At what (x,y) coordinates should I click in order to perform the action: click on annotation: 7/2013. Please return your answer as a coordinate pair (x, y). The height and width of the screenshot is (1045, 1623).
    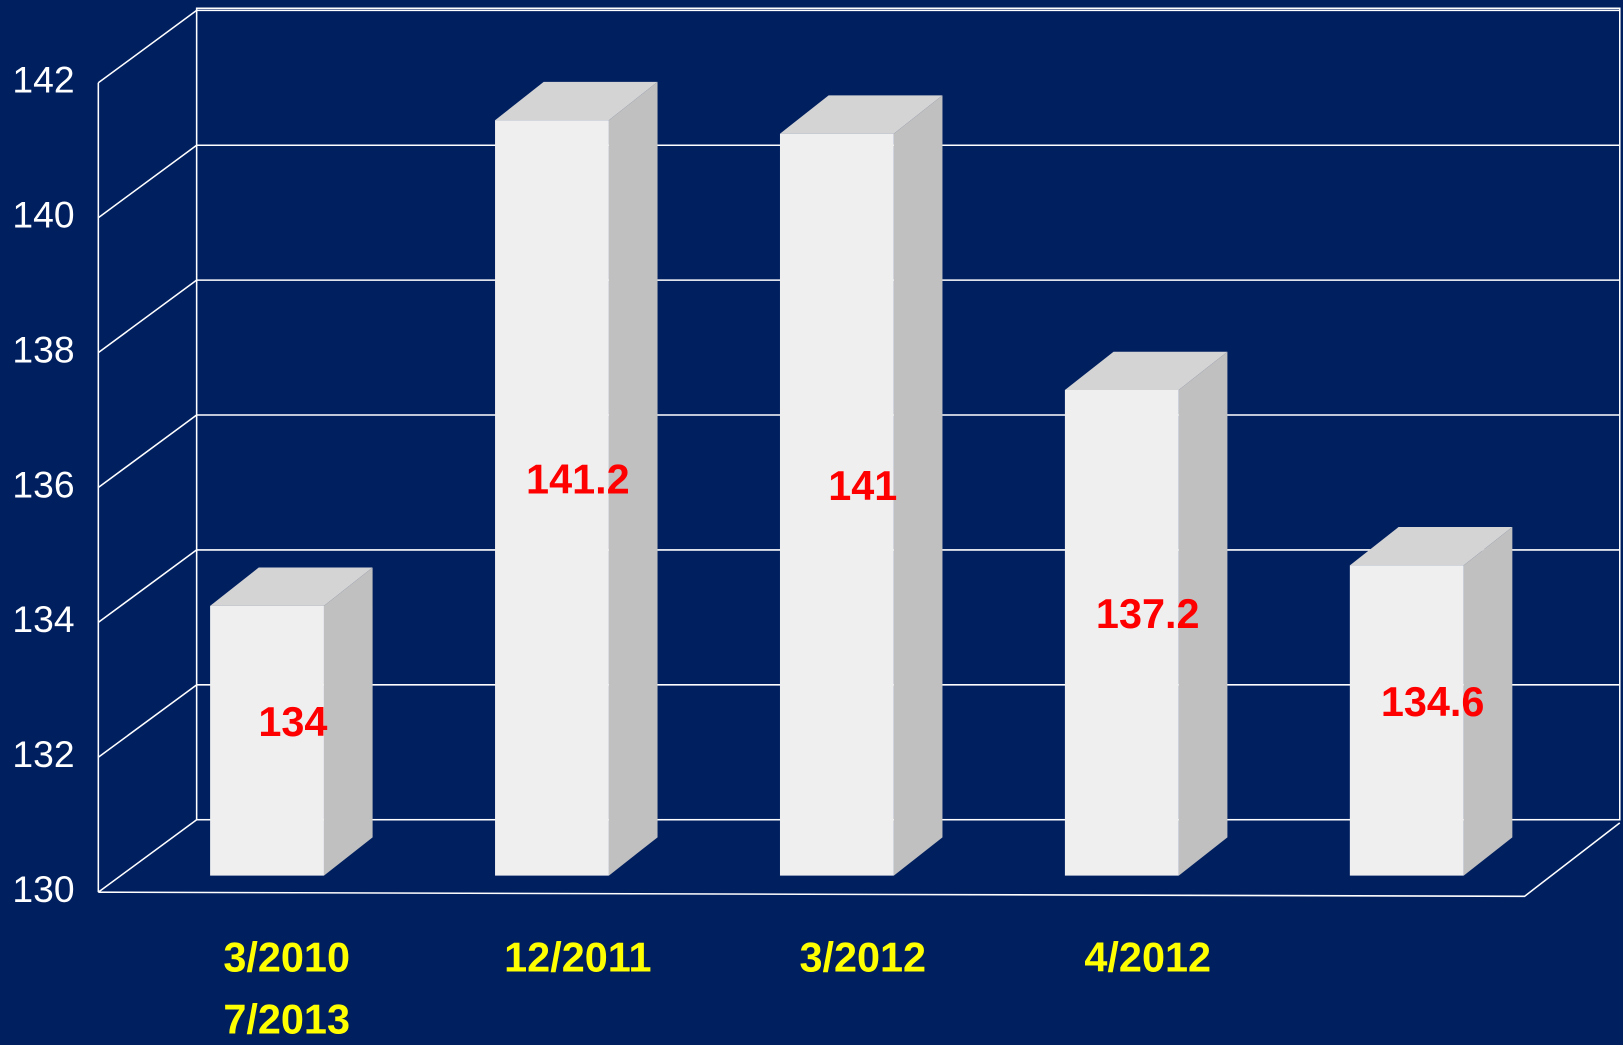
    Looking at the image, I should click on (286, 1020).